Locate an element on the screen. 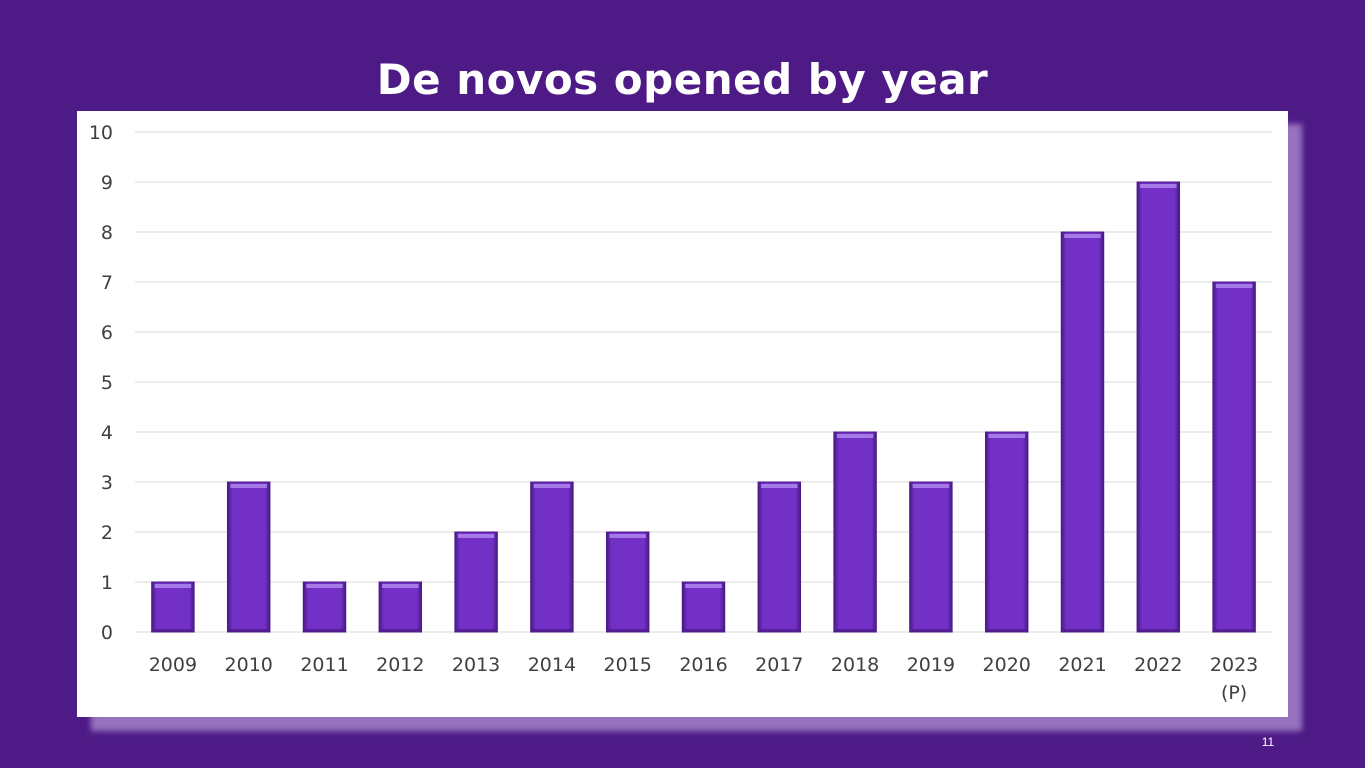  x-tick-label: 2015 is located at coordinates (628, 665).